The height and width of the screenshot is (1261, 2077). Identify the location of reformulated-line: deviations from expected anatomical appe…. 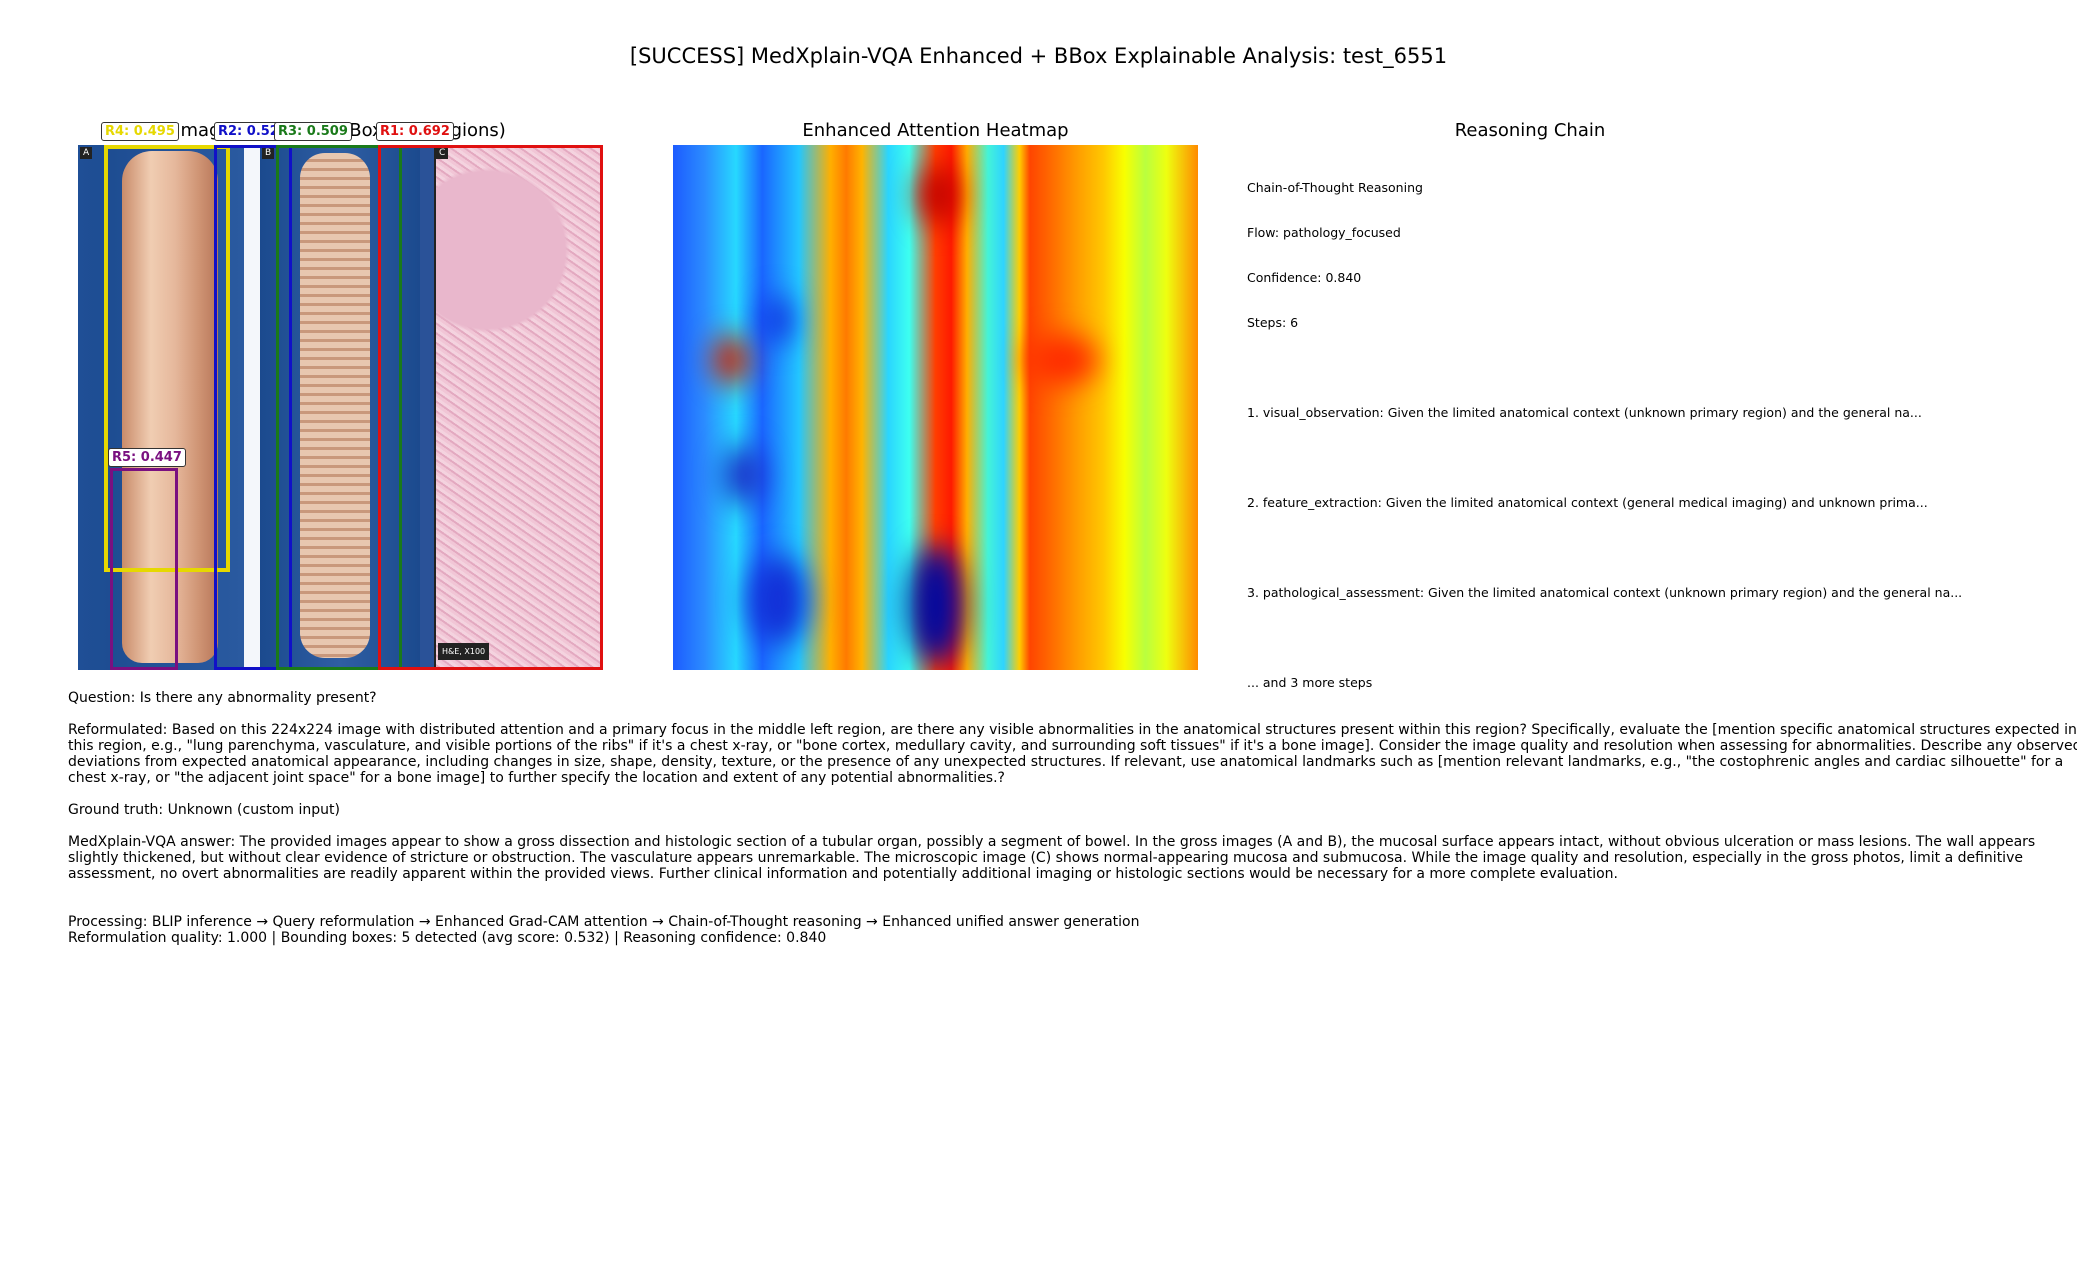
(1066, 762).